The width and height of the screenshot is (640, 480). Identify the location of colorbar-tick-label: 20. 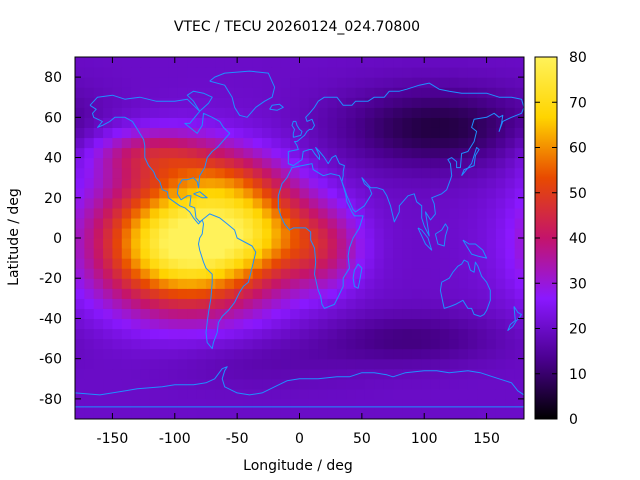
(578, 330).